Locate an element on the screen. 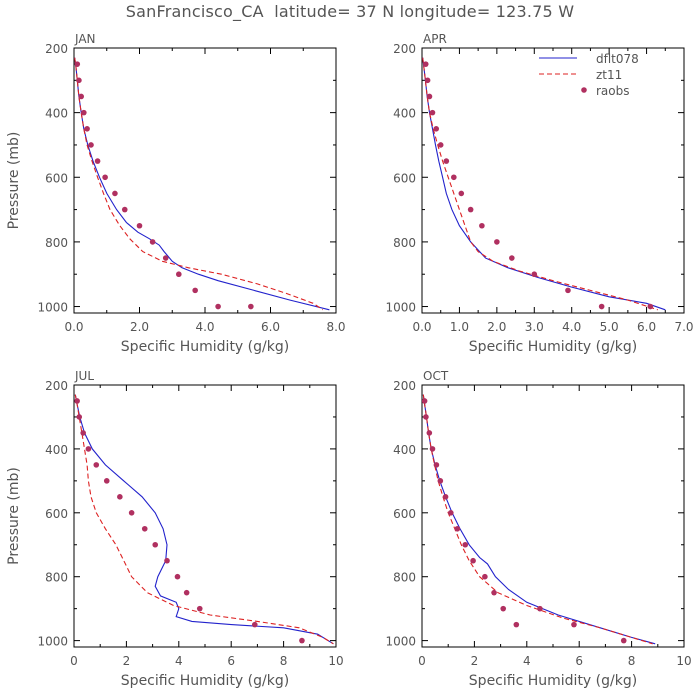 Image resolution: width=700 pixels, height=700 pixels. panel-label: APR is located at coordinates (435, 39).